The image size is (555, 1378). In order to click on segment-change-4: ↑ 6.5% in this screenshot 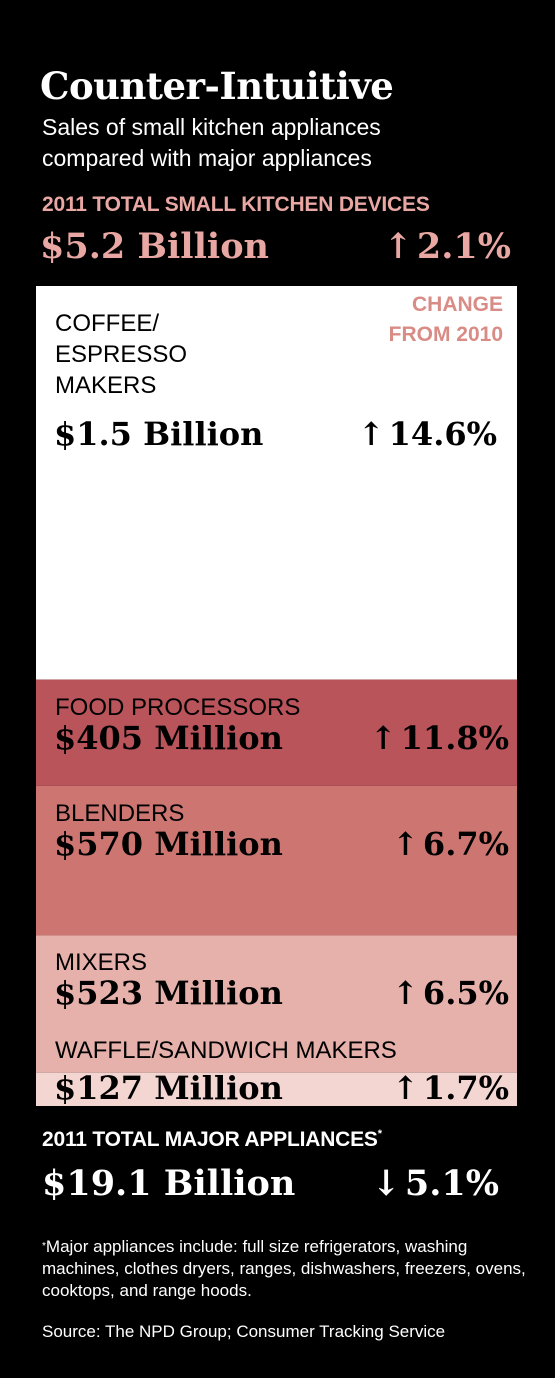, I will do `click(450, 993)`.